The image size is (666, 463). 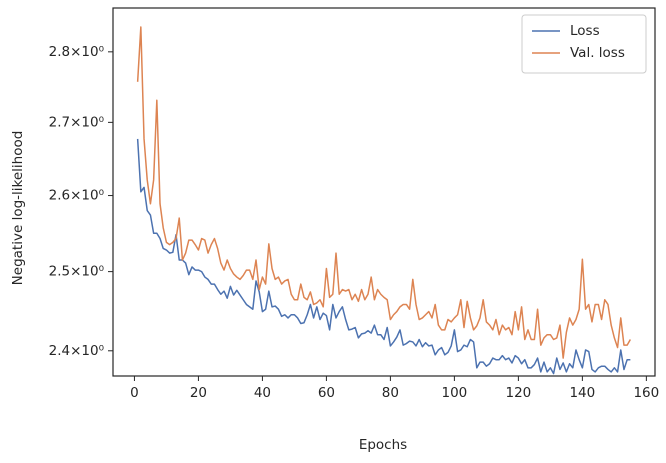 What do you see at coordinates (390, 393) in the screenshot?
I see `x-tick-label: 80` at bounding box center [390, 393].